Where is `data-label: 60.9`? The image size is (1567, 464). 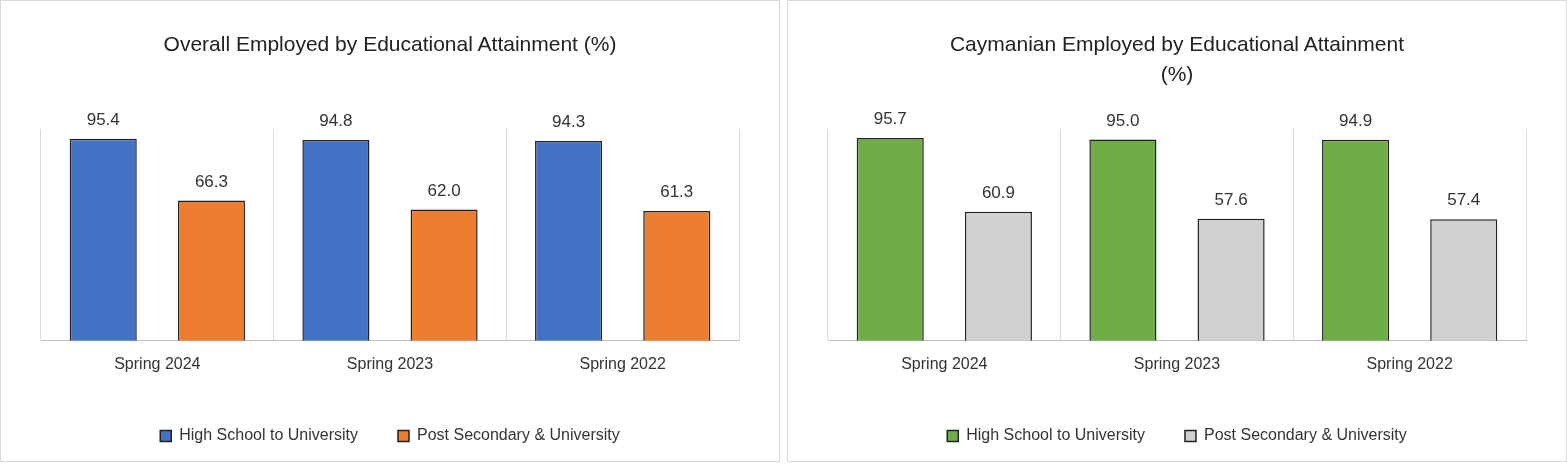
data-label: 60.9 is located at coordinates (998, 192).